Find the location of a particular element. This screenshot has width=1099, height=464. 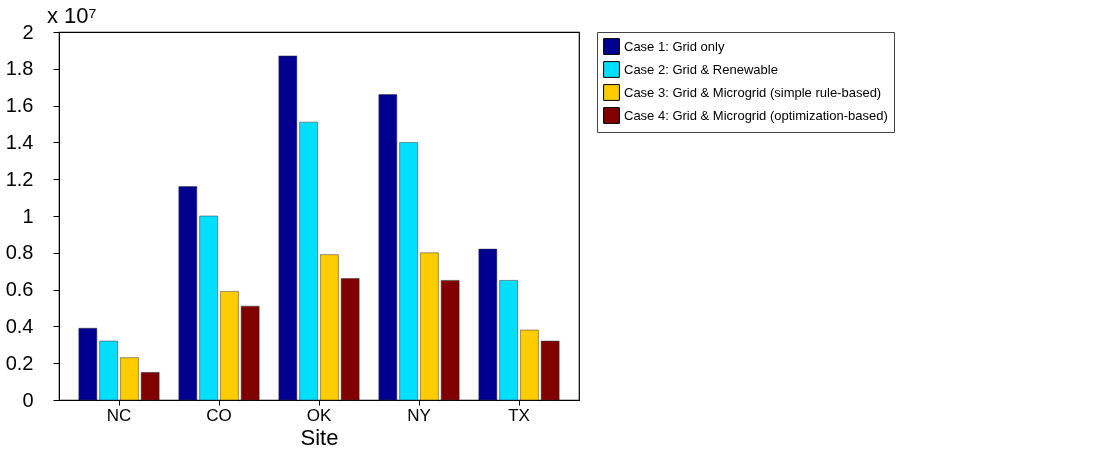

x-tick-label: NY is located at coordinates (419, 415).